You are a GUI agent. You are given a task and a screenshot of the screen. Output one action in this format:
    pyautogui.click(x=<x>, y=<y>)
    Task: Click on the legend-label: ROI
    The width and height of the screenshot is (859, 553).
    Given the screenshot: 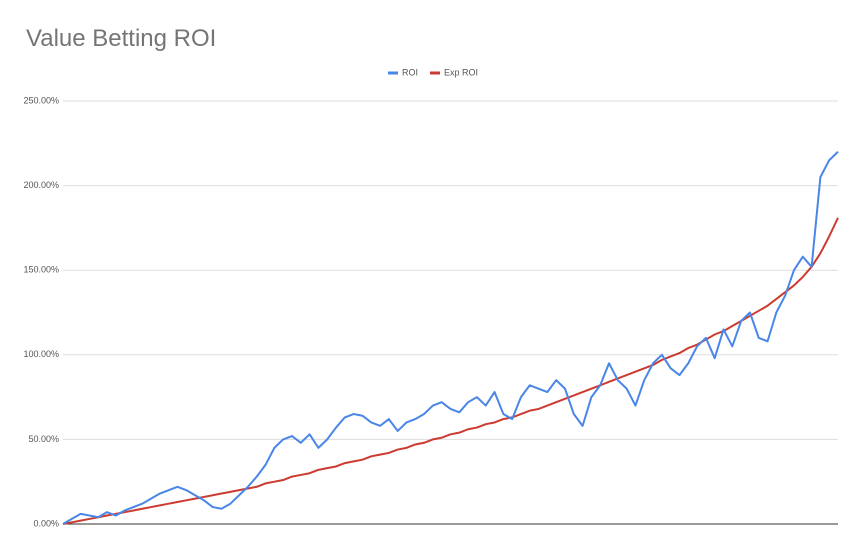 What is the action you would take?
    pyautogui.click(x=410, y=72)
    